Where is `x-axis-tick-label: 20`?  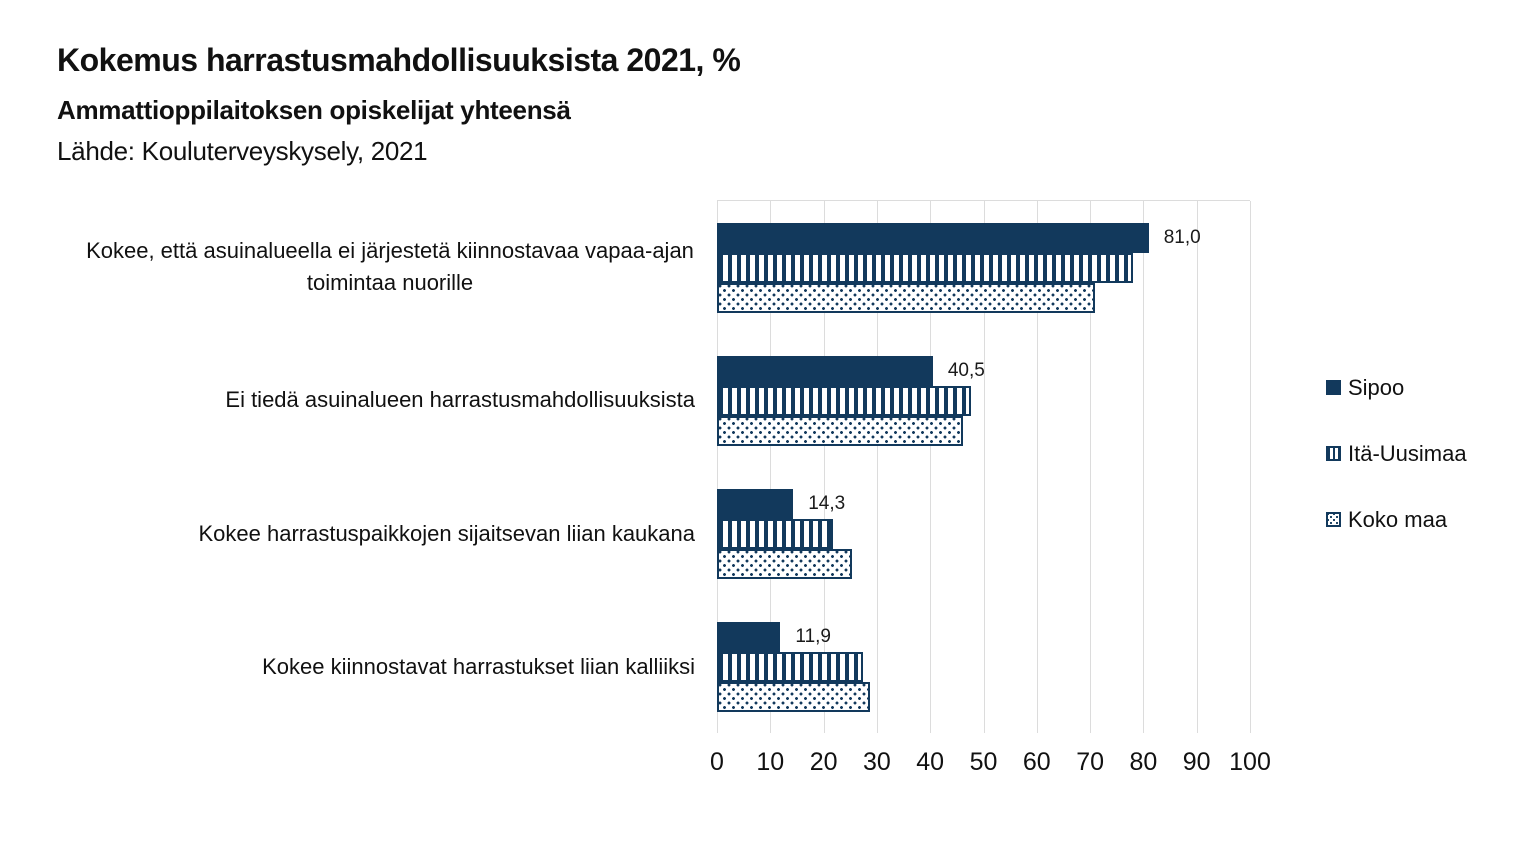
x-axis-tick-label: 20 is located at coordinates (823, 762).